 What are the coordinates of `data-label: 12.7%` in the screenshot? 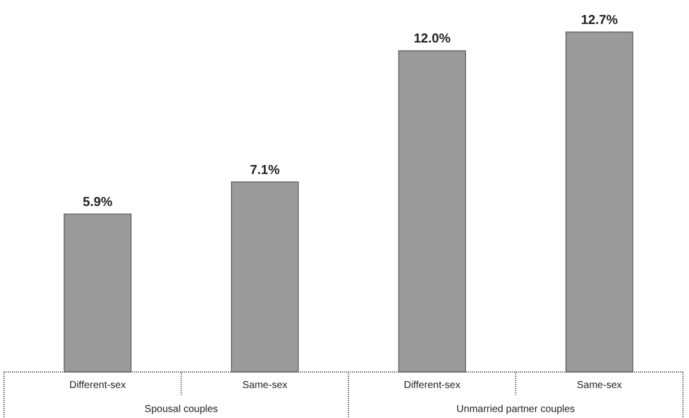 It's located at (599, 19).